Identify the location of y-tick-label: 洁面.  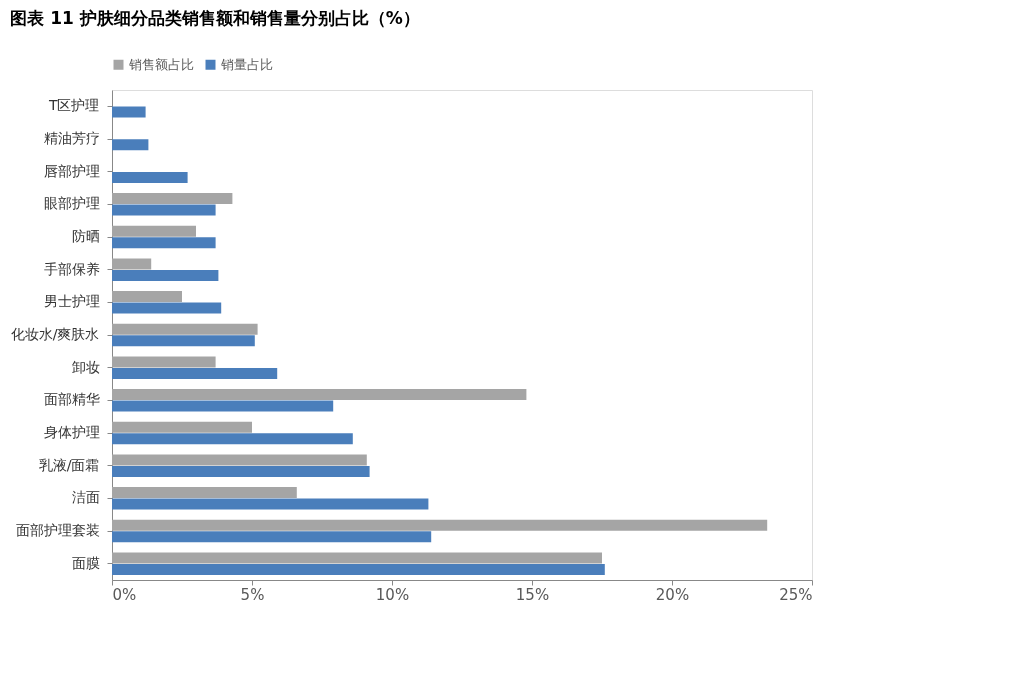
(85, 497).